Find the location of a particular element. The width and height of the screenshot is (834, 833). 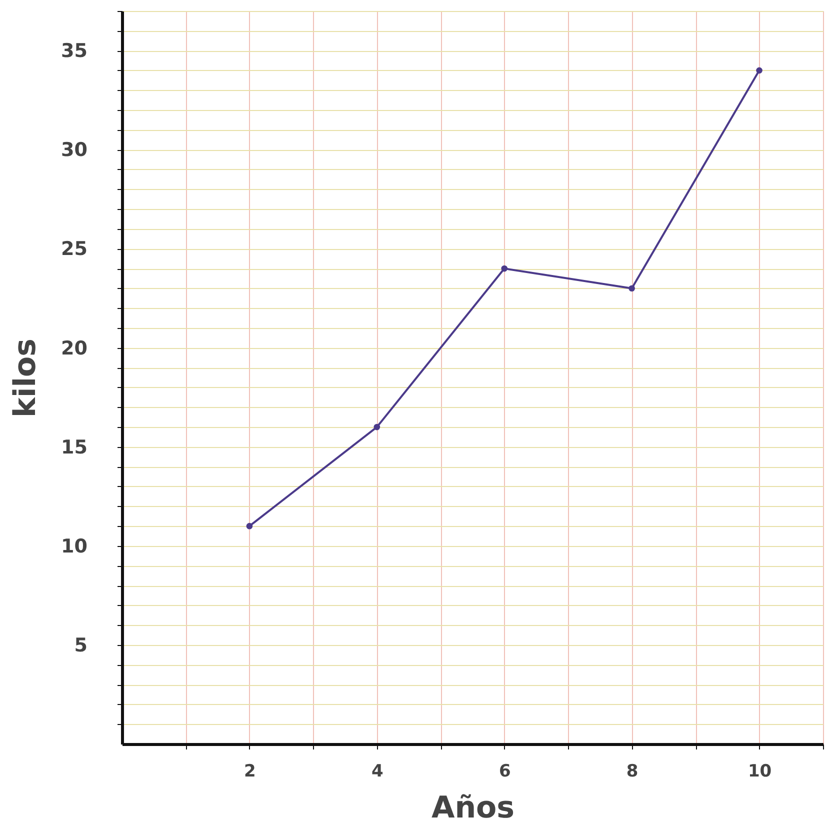

x-tick-label: 8 is located at coordinates (632, 772).